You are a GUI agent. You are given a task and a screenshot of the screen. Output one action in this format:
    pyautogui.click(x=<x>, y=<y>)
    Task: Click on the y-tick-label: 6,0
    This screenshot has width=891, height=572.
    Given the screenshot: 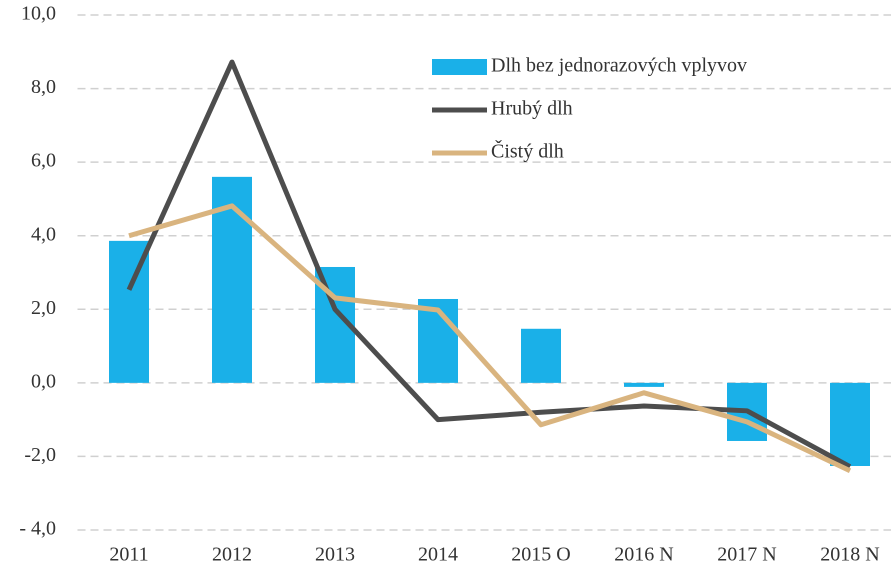 What is the action you would take?
    pyautogui.click(x=43, y=161)
    